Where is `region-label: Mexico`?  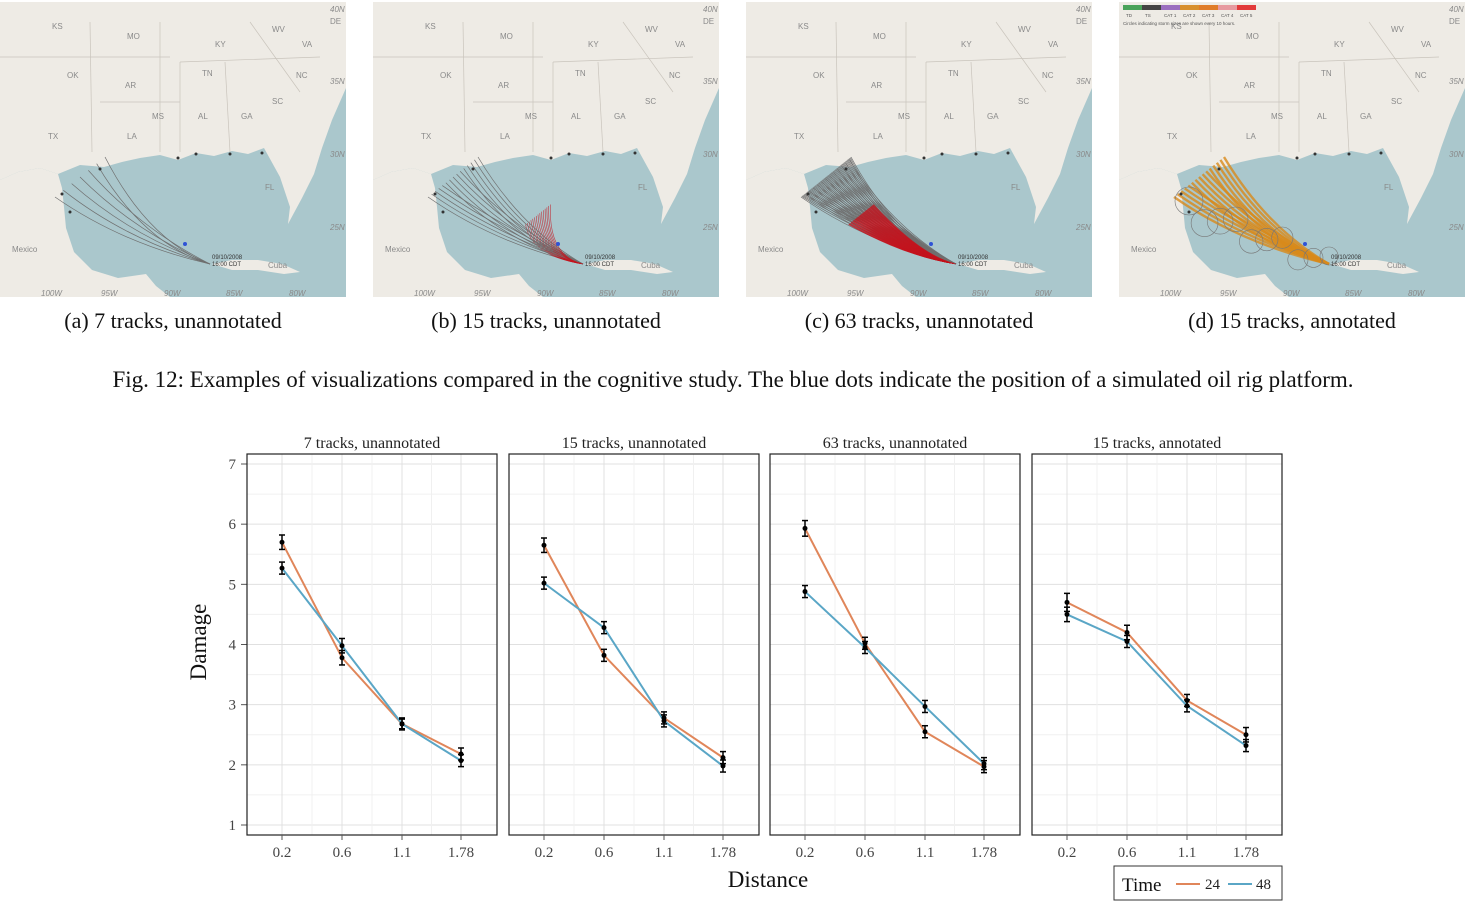
region-label: Mexico is located at coordinates (25, 249).